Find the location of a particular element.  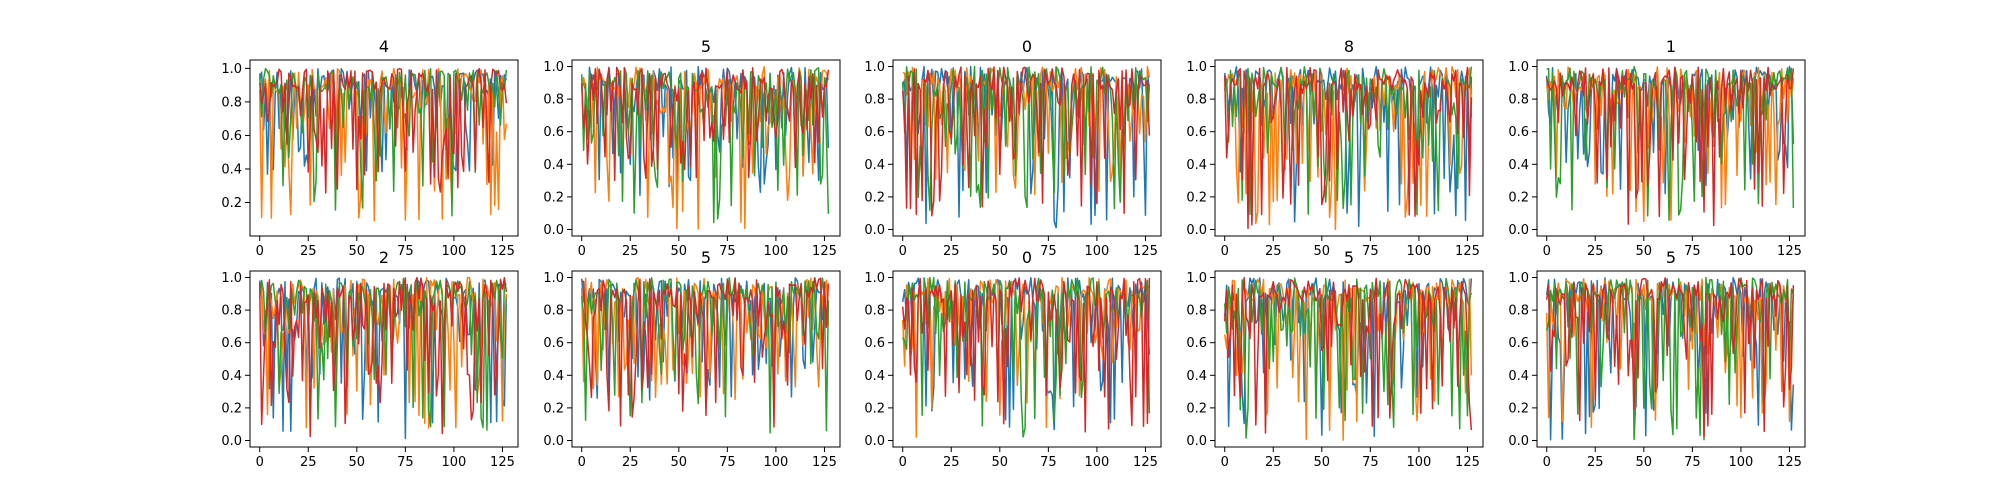

subplot-0: 4 0 25 50 75 100 125 0.2 0.4 0.6 0.8 1.0 is located at coordinates (370, 148).